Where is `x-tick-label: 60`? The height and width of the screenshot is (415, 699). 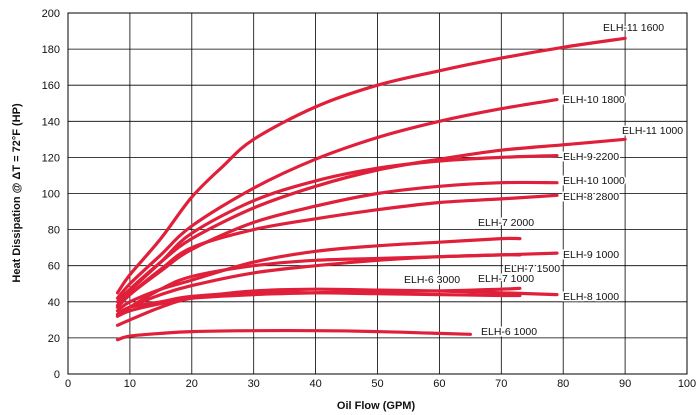 x-tick-label: 60 is located at coordinates (439, 384).